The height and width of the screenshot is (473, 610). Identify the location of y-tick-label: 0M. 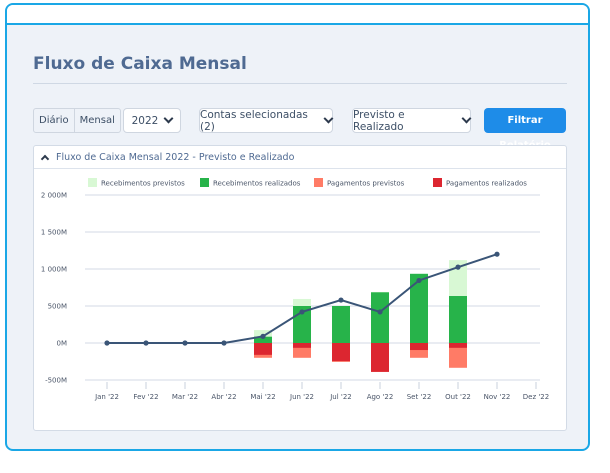
(62, 344).